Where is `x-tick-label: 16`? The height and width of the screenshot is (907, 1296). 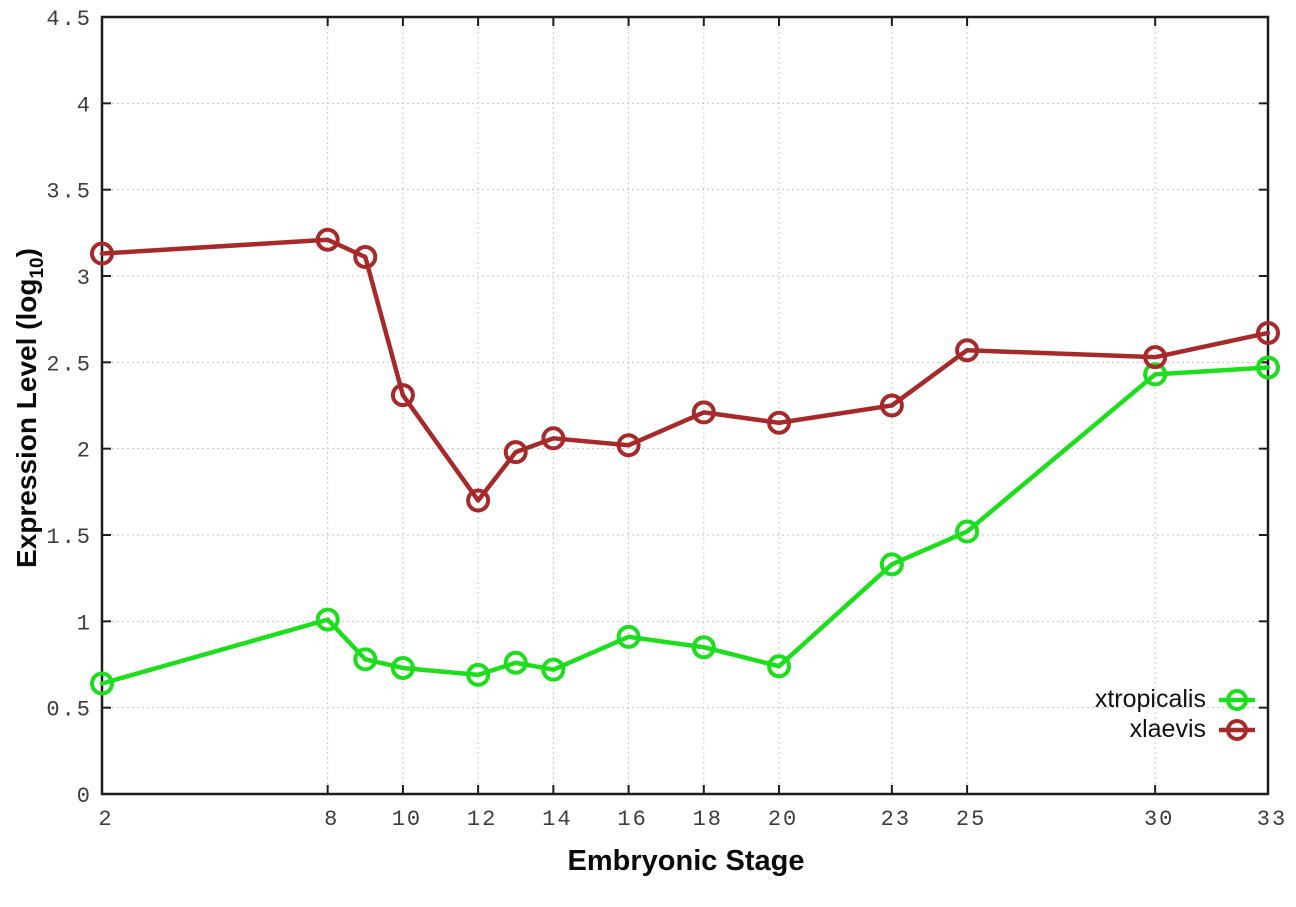 x-tick-label: 16 is located at coordinates (632, 819).